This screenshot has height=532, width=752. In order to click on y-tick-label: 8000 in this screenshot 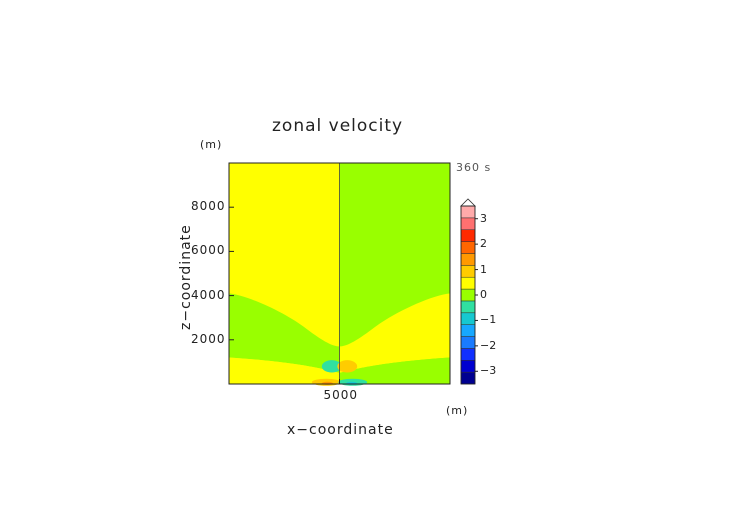, I will do `click(208, 206)`.